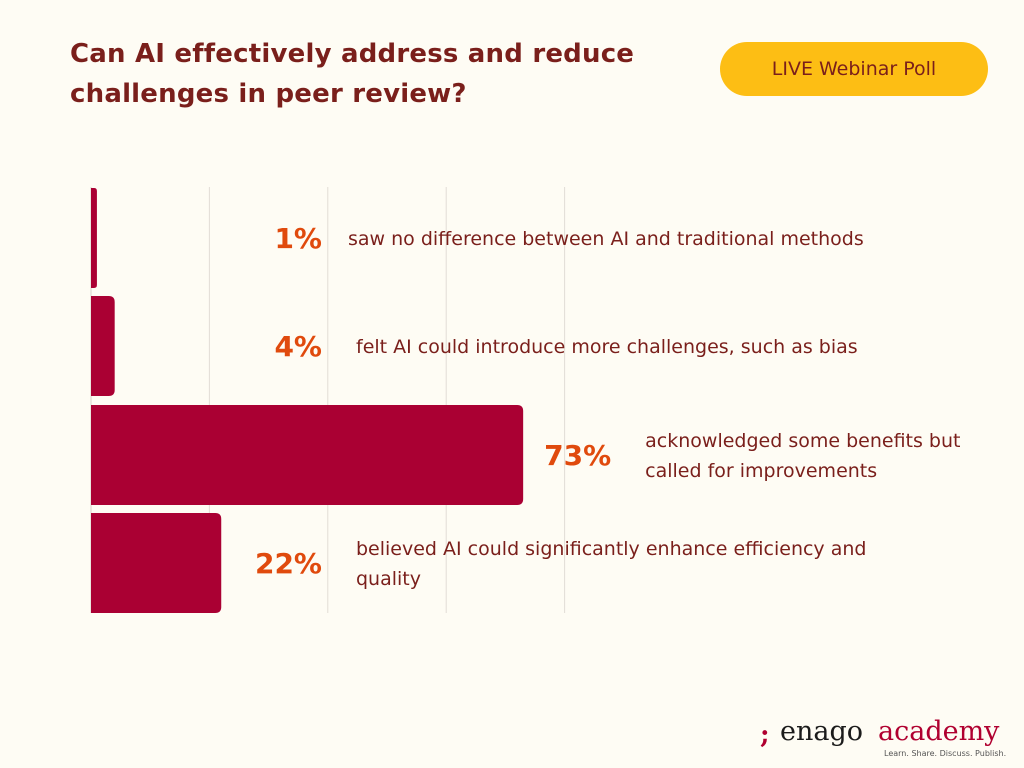  Describe the element at coordinates (822, 731) in the screenshot. I see `logo-brand: enago` at that location.